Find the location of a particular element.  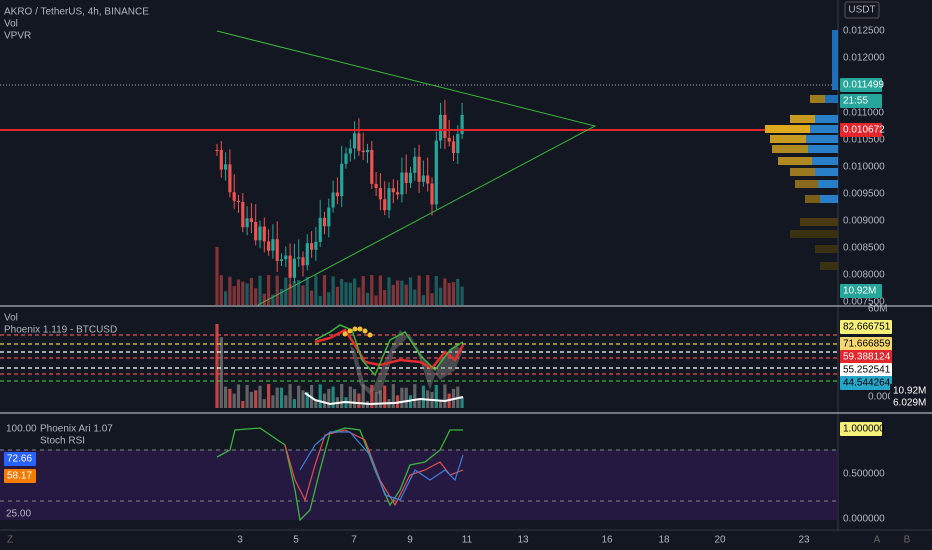

currency: USDT is located at coordinates (861, 10).